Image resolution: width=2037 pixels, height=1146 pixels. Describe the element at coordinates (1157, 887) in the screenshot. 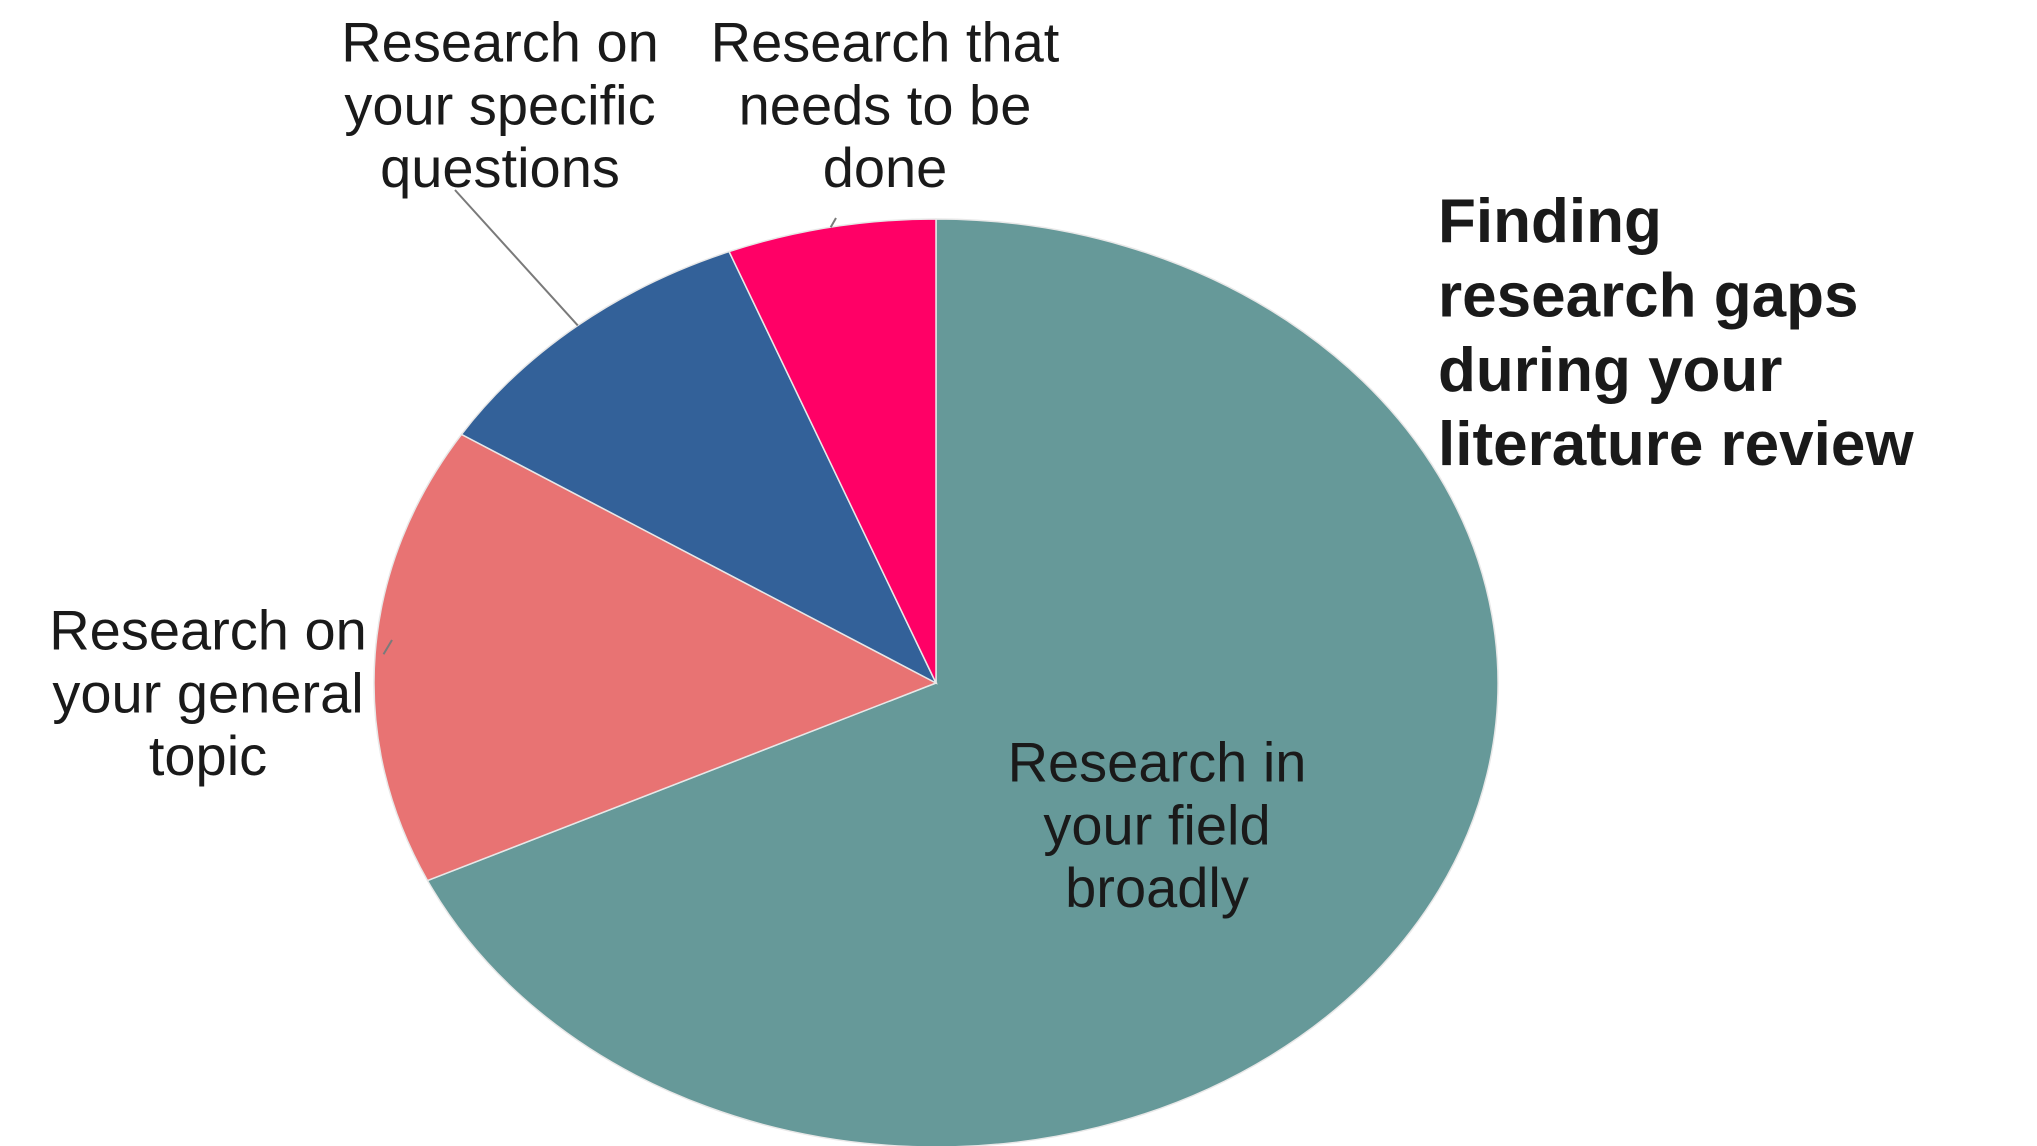

I see `slice-label-line: broadly` at that location.